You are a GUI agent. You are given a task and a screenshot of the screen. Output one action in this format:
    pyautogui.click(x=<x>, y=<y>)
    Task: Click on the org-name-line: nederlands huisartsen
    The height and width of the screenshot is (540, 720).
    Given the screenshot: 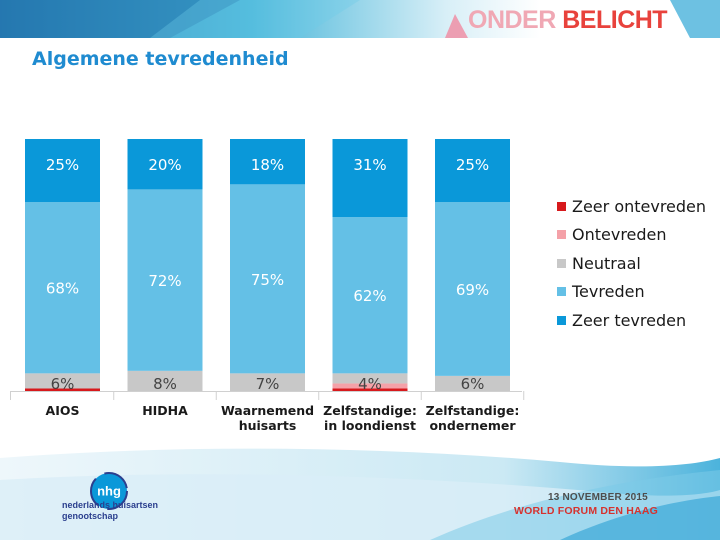 What is the action you would take?
    pyautogui.click(x=110, y=505)
    